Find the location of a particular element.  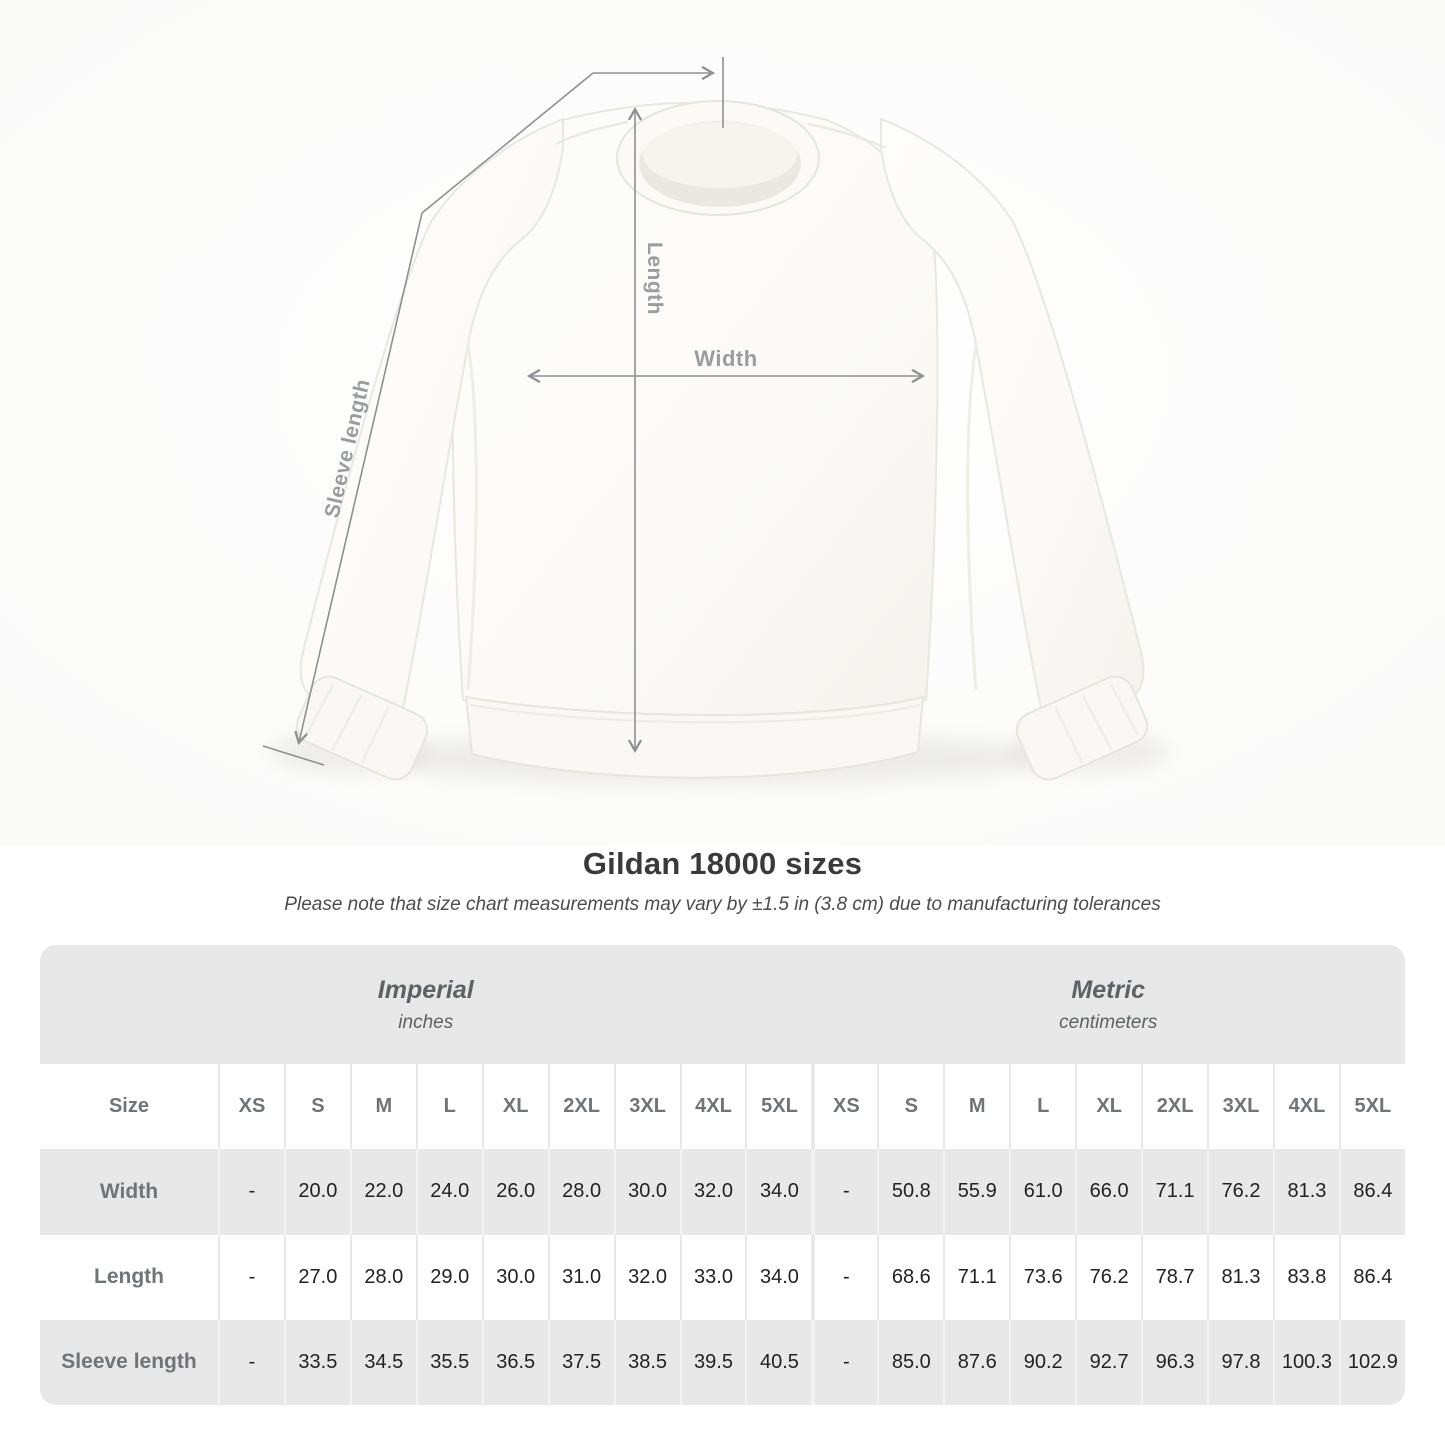

imperial-value: 40.5 is located at coordinates (778, 1362).